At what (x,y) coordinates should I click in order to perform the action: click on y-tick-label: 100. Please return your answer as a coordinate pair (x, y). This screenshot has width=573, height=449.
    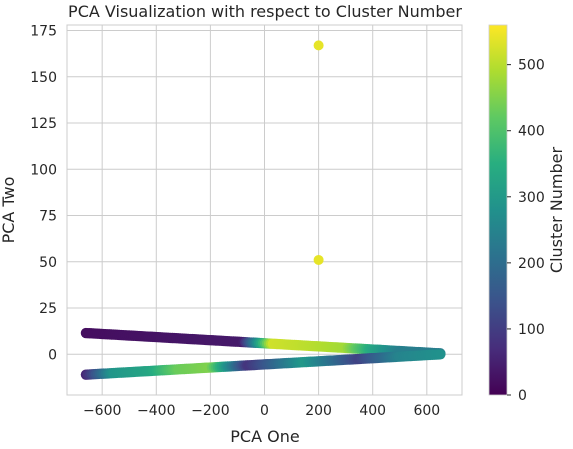
    Looking at the image, I should click on (43, 170).